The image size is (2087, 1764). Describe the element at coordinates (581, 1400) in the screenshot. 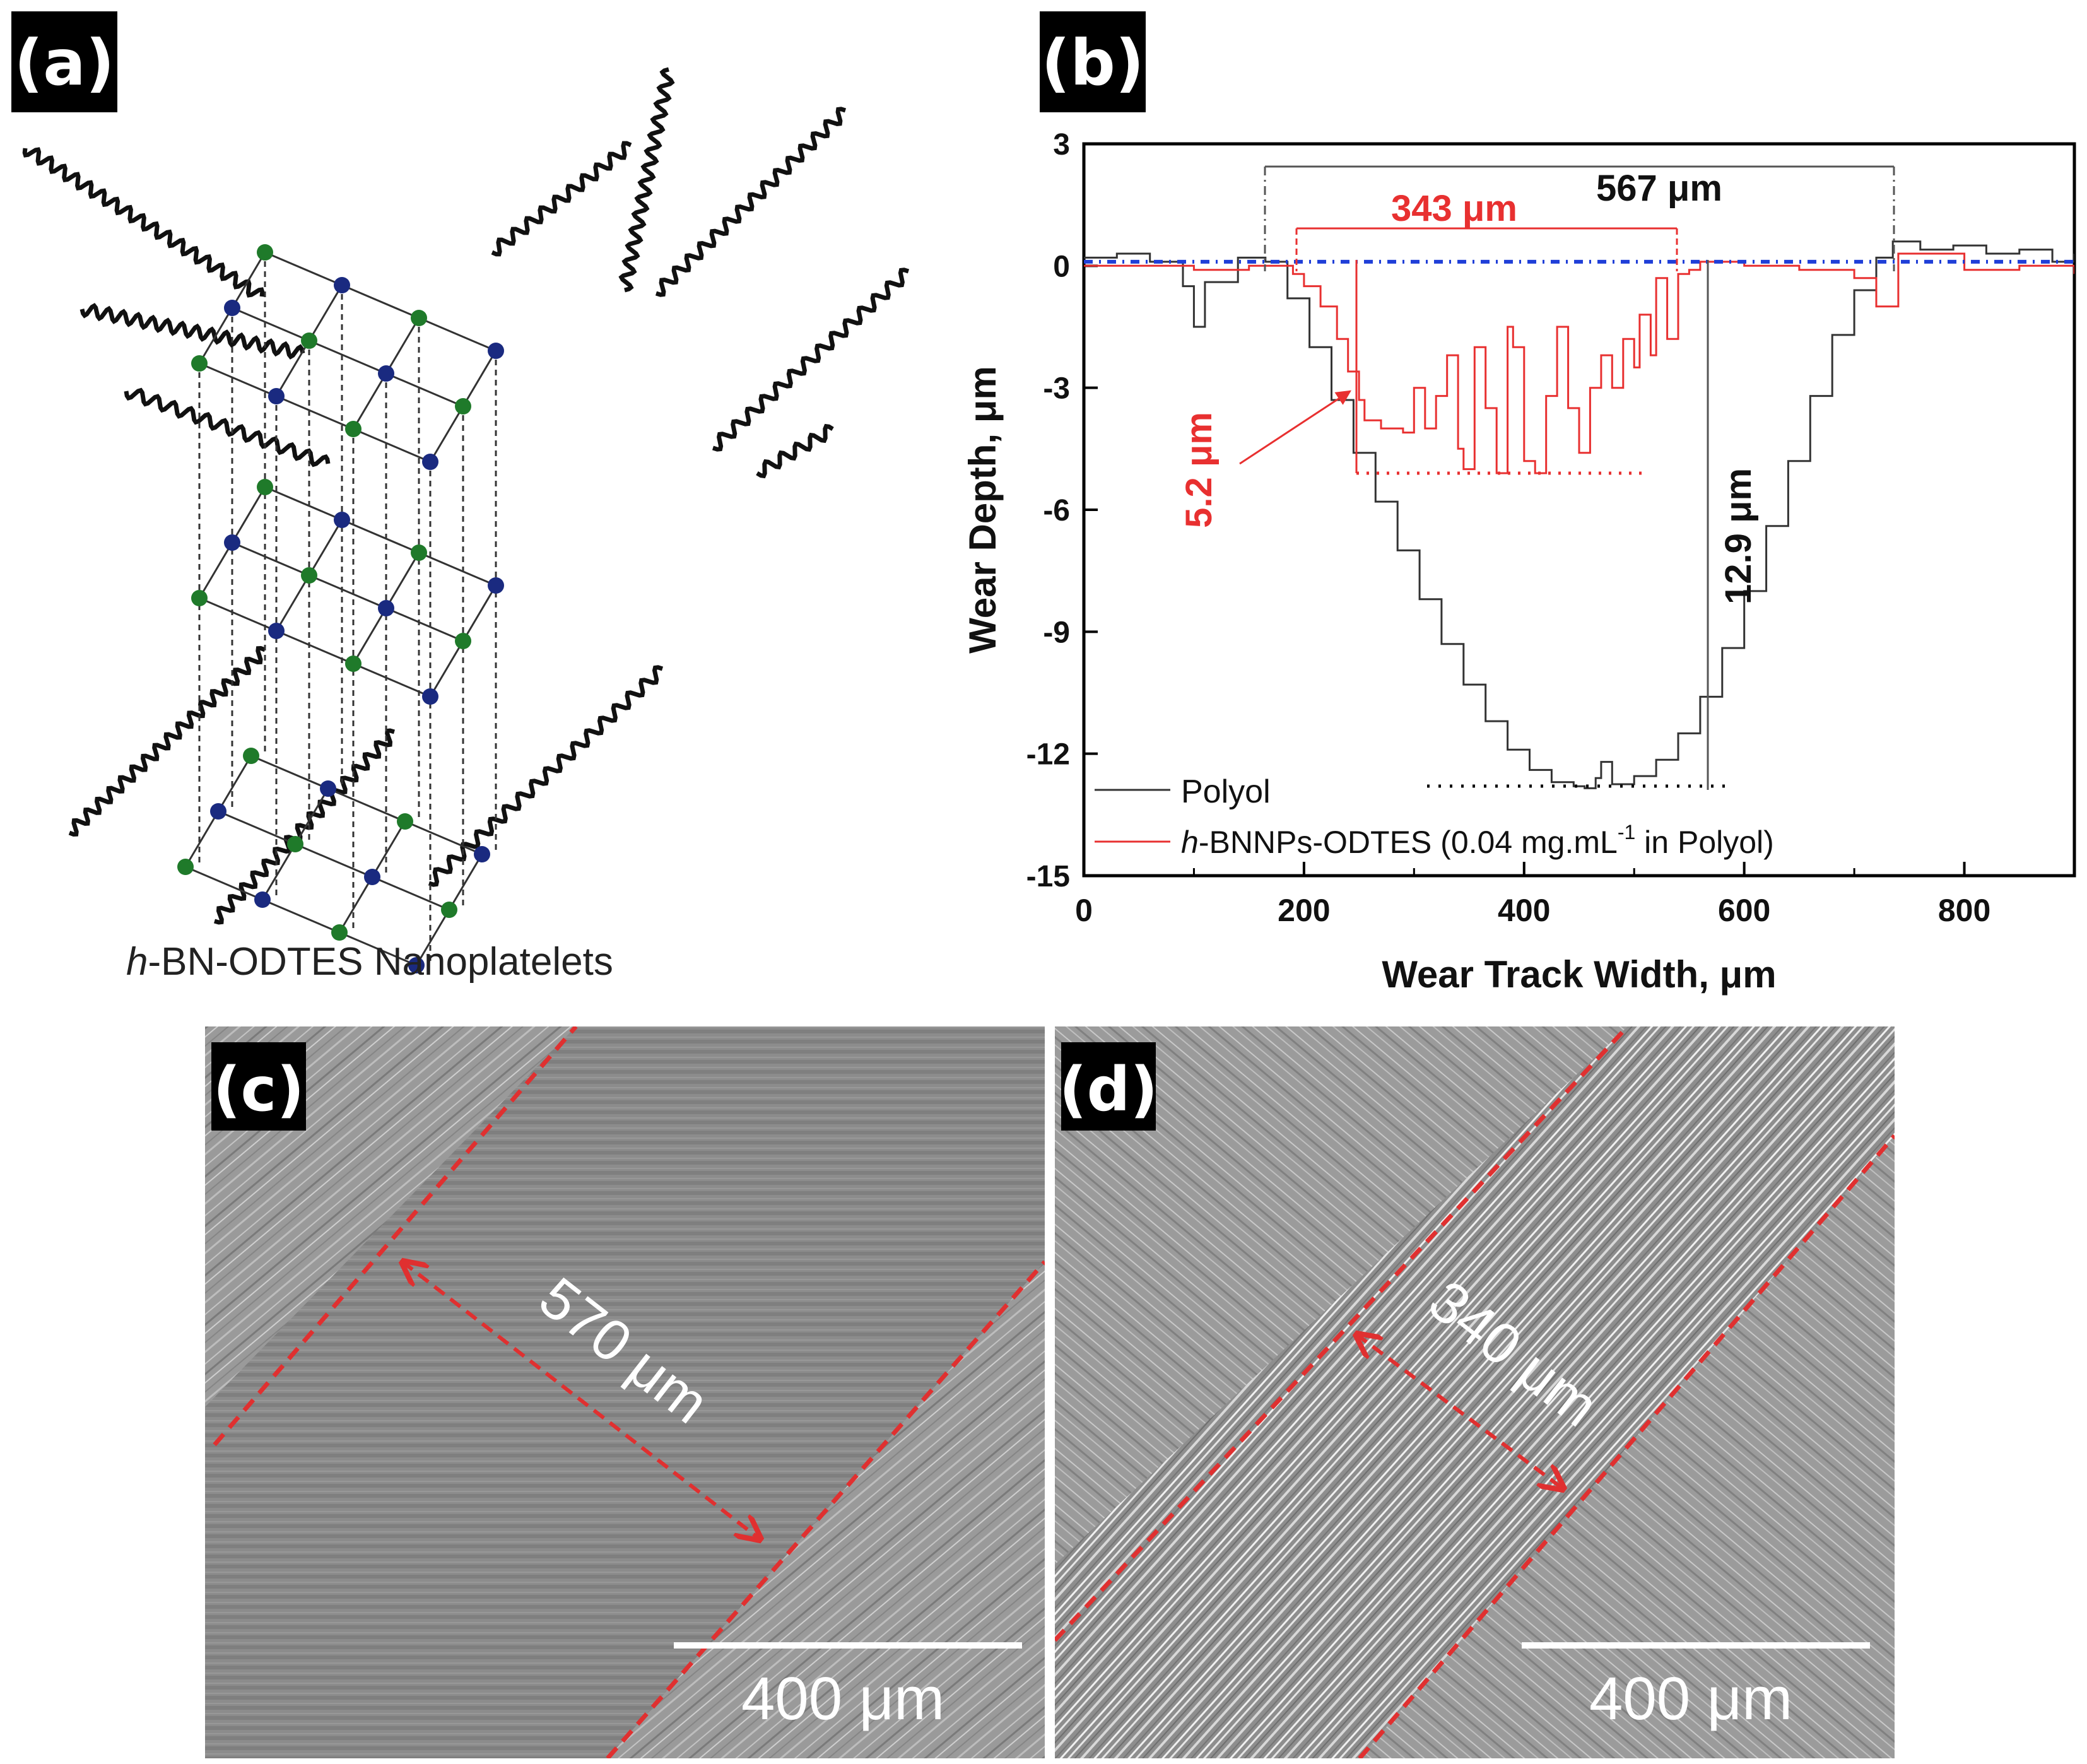

I see `width-arrow-c` at that location.